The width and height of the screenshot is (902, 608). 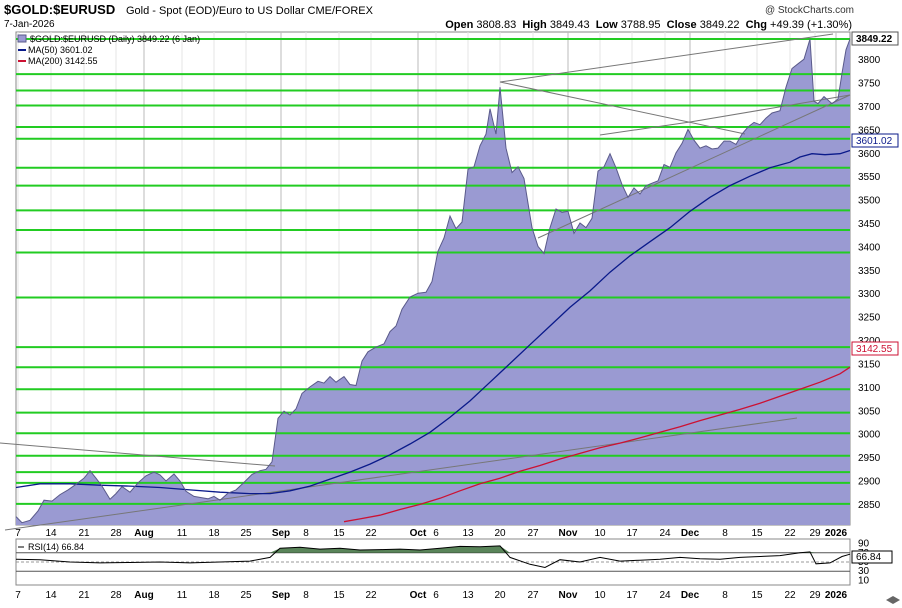 I want to click on y-tick-label: 2850, so click(x=869, y=505).